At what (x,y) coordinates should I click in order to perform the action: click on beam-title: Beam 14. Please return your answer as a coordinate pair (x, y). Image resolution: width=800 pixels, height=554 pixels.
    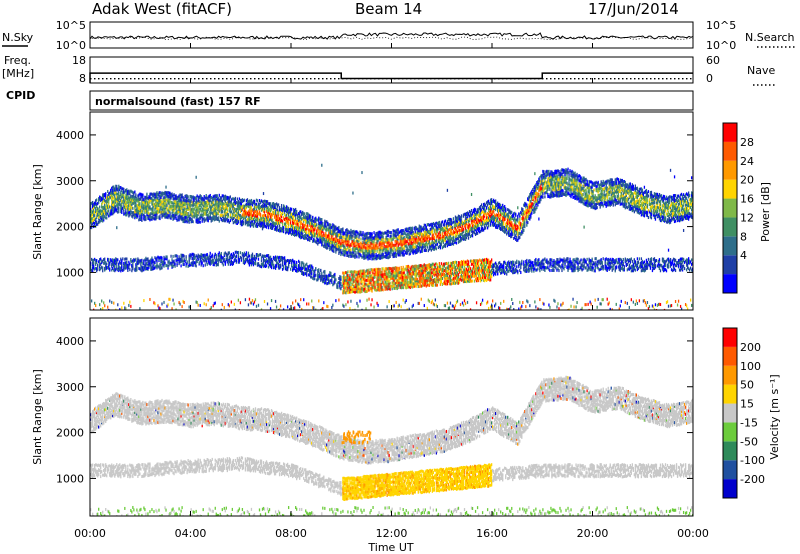
    Looking at the image, I should click on (389, 9).